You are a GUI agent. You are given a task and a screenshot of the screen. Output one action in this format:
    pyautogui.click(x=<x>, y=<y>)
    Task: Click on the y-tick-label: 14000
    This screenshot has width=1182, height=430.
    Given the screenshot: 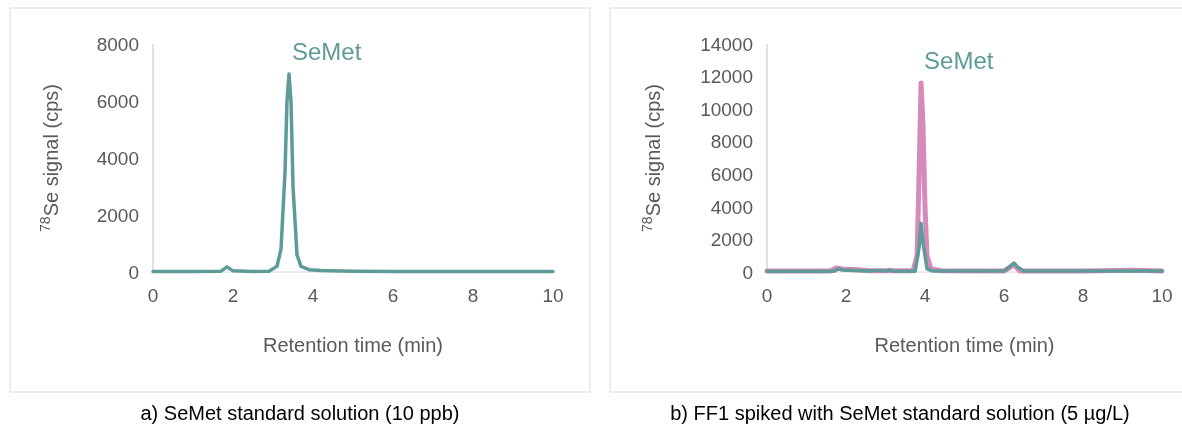 What is the action you would take?
    pyautogui.click(x=726, y=44)
    